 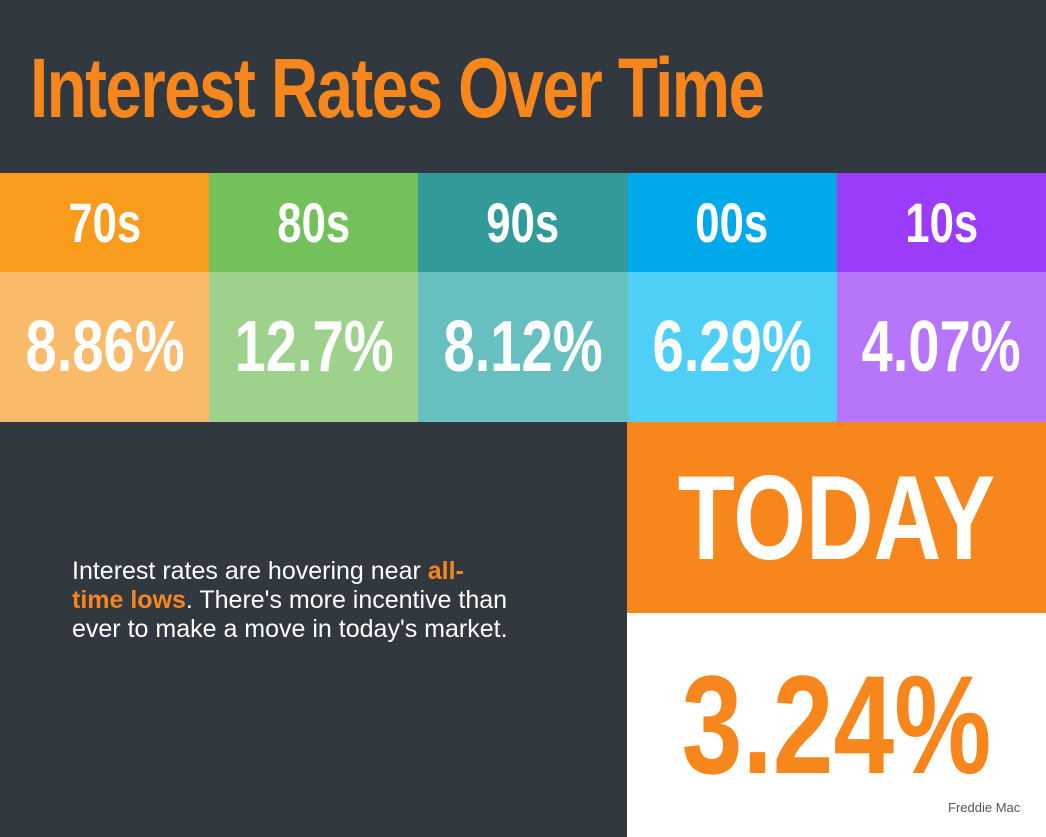 I want to click on decade-label: 80s, so click(x=314, y=222).